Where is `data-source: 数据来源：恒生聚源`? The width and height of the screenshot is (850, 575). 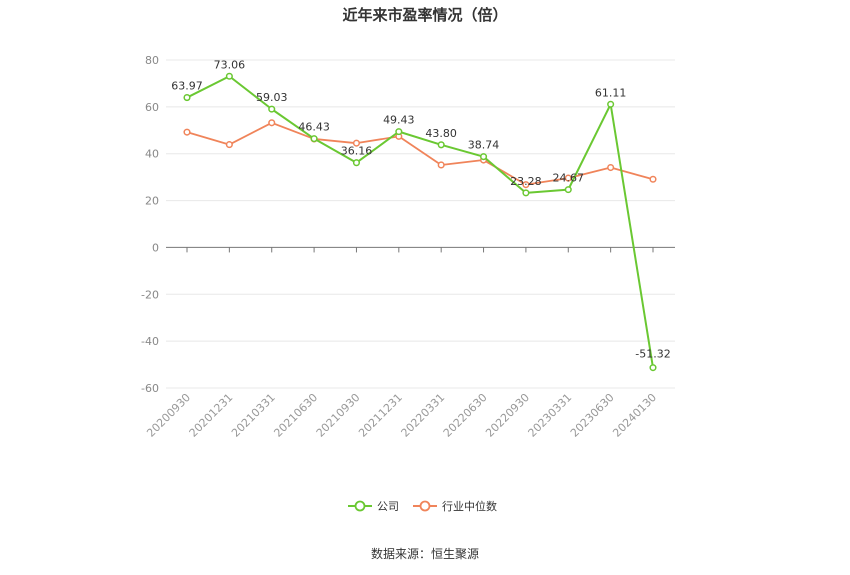
data-source: 数据来源：恒生聚源 is located at coordinates (424, 554).